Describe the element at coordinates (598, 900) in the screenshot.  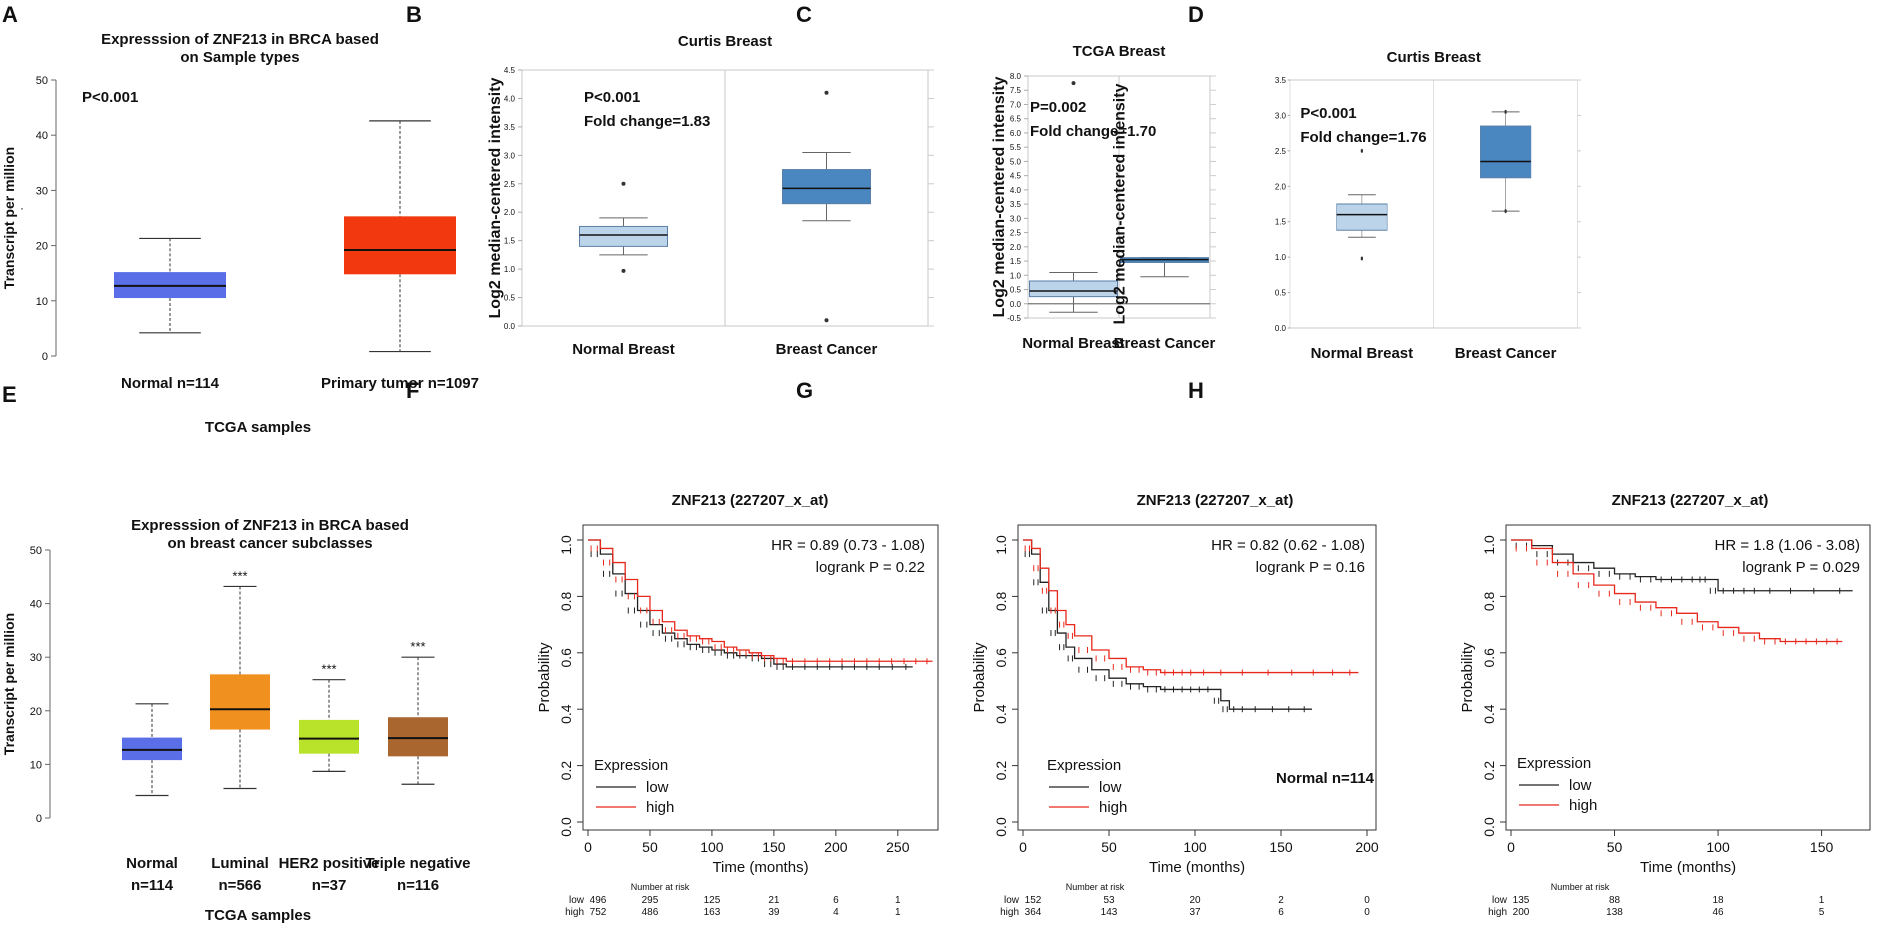
I see `risk-count: 496` at that location.